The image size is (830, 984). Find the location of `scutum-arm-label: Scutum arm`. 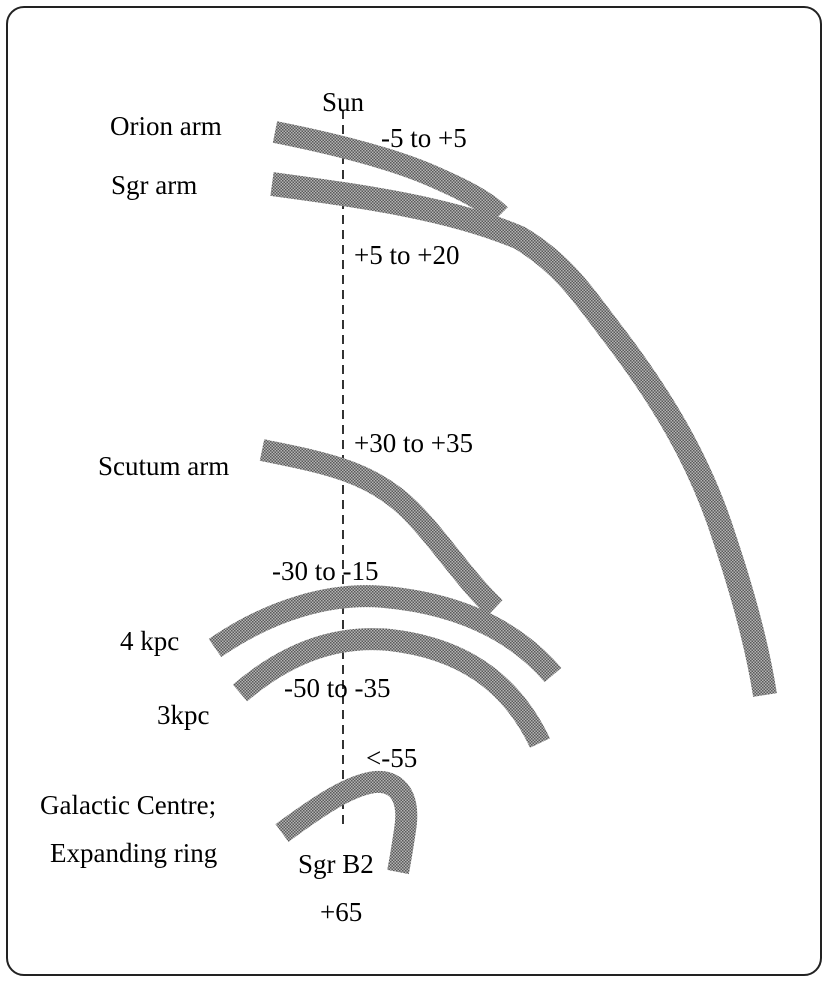

scutum-arm-label: Scutum arm is located at coordinates (163, 466).